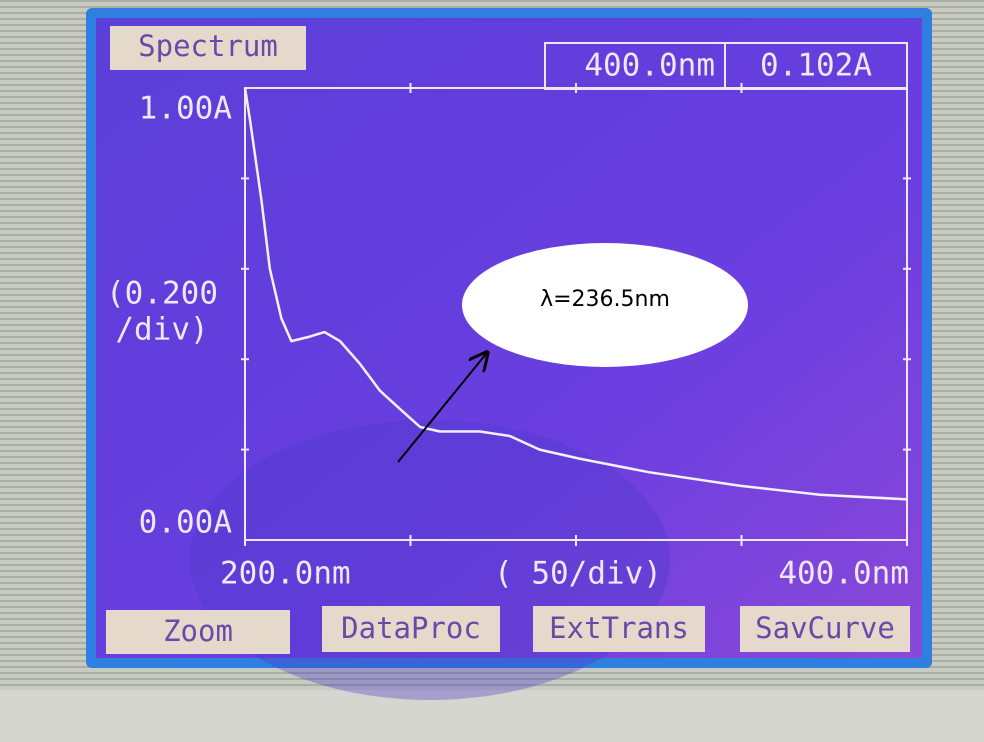 The height and width of the screenshot is (742, 984). I want to click on absorbance-readout: 0.102A, so click(816, 66).